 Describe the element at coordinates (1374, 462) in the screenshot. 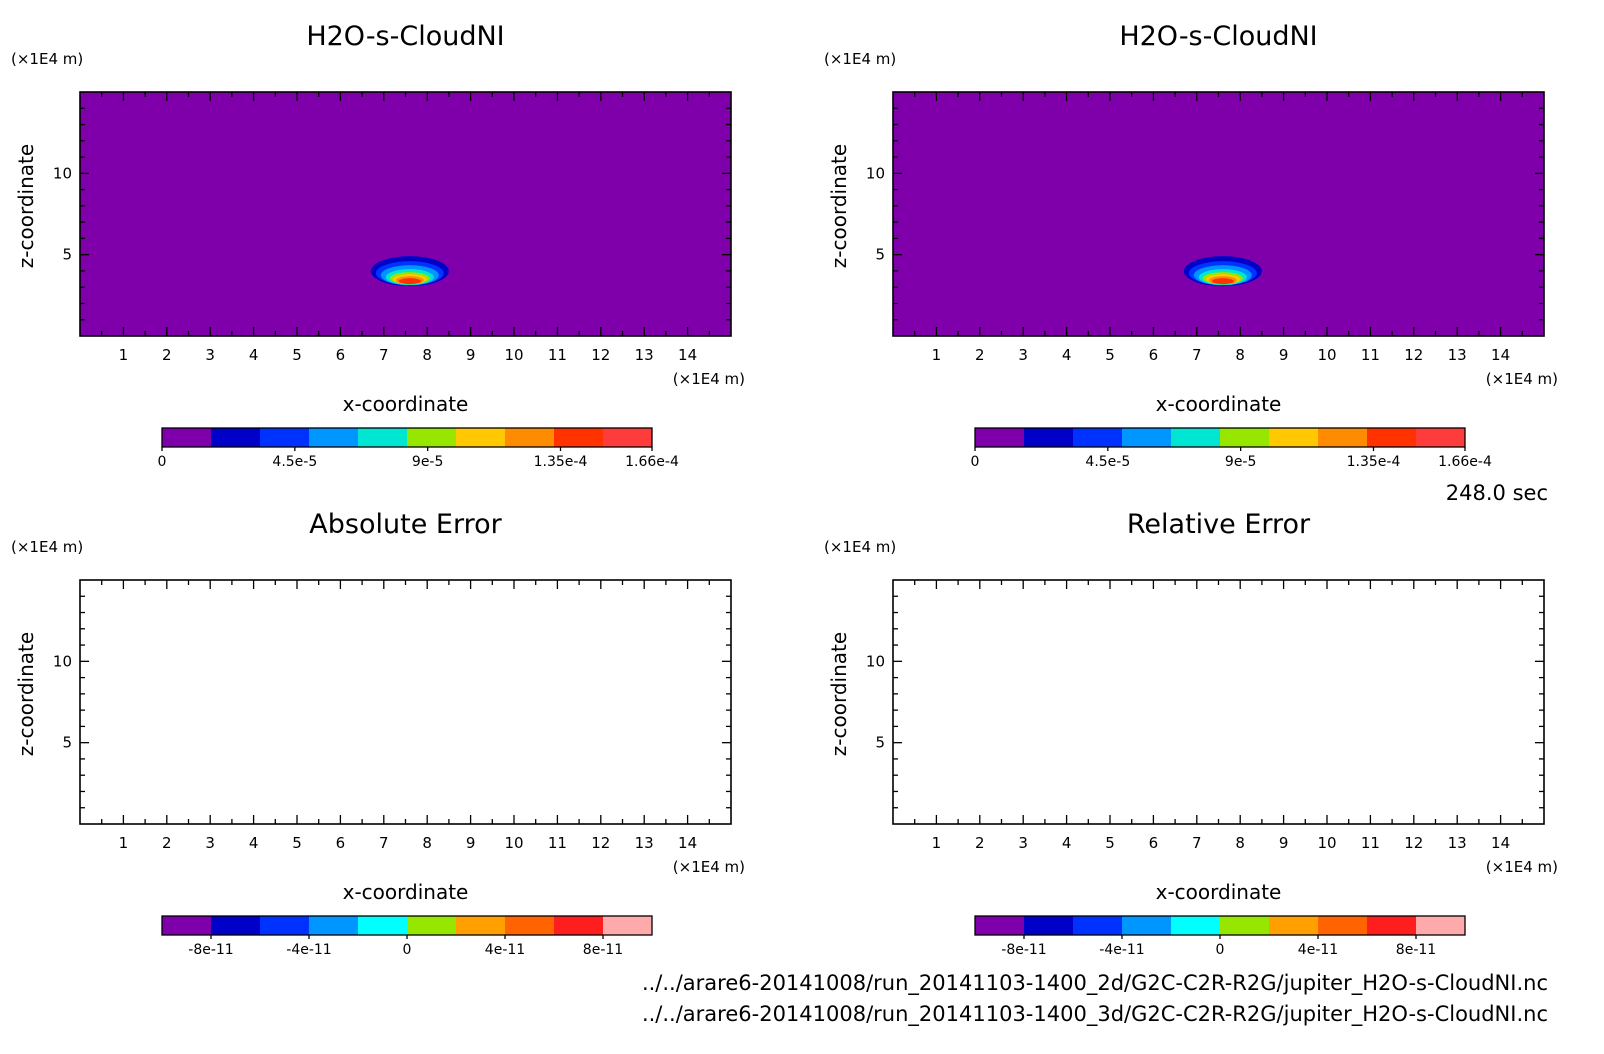

I see `colorbar-tick-label: 1.35e-4` at that location.